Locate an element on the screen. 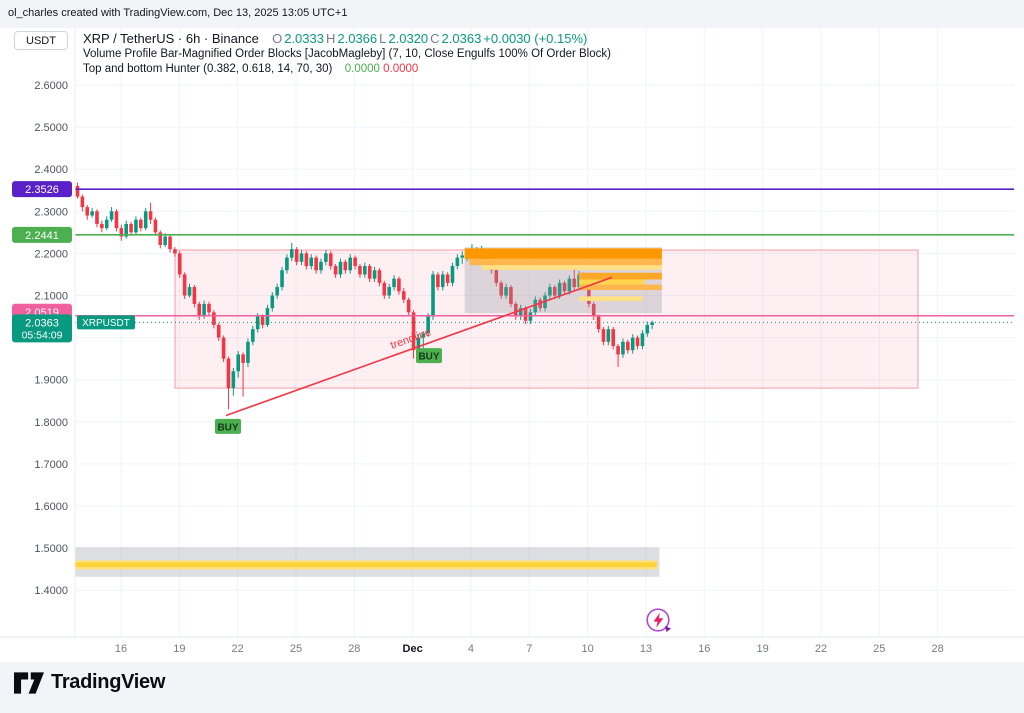 Image resolution: width=1024 pixels, height=713 pixels. high-value: 2.0366 is located at coordinates (357, 38).